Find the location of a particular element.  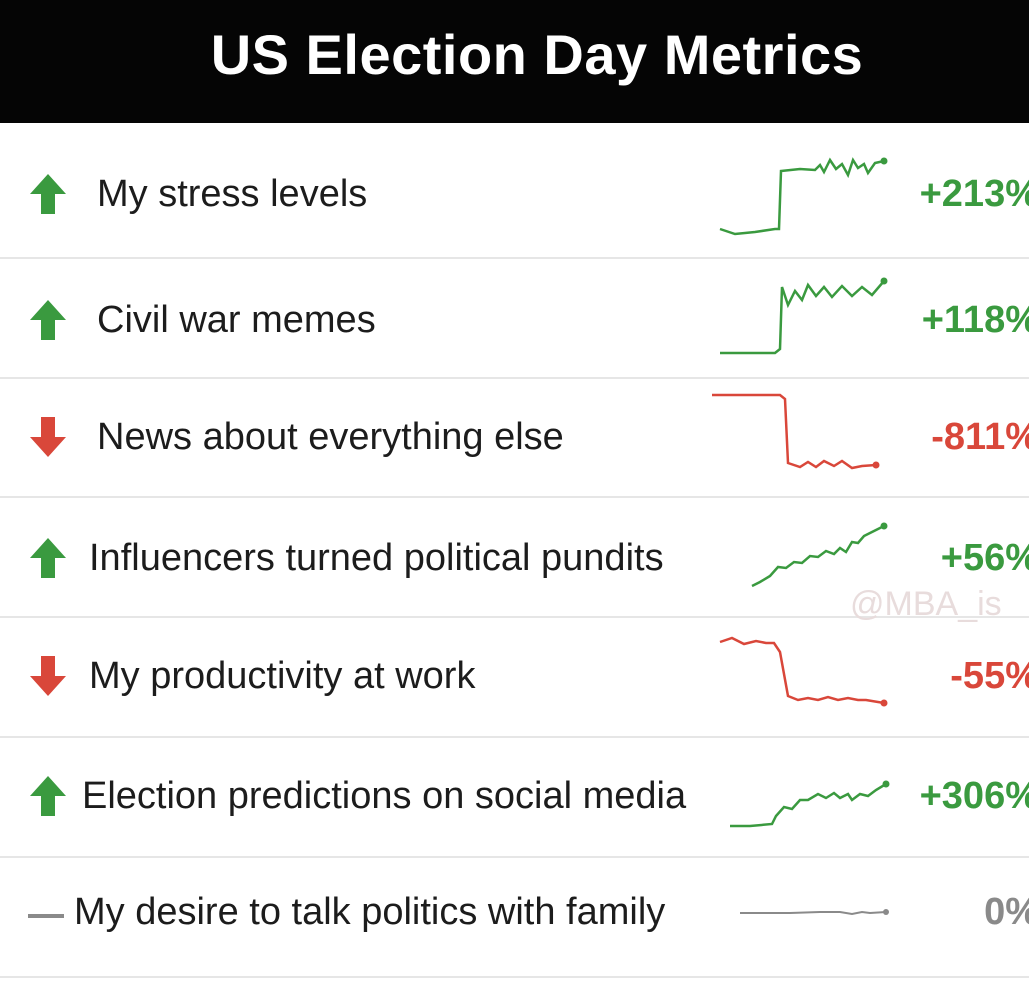

metric-change: -55% is located at coordinates (989, 676).